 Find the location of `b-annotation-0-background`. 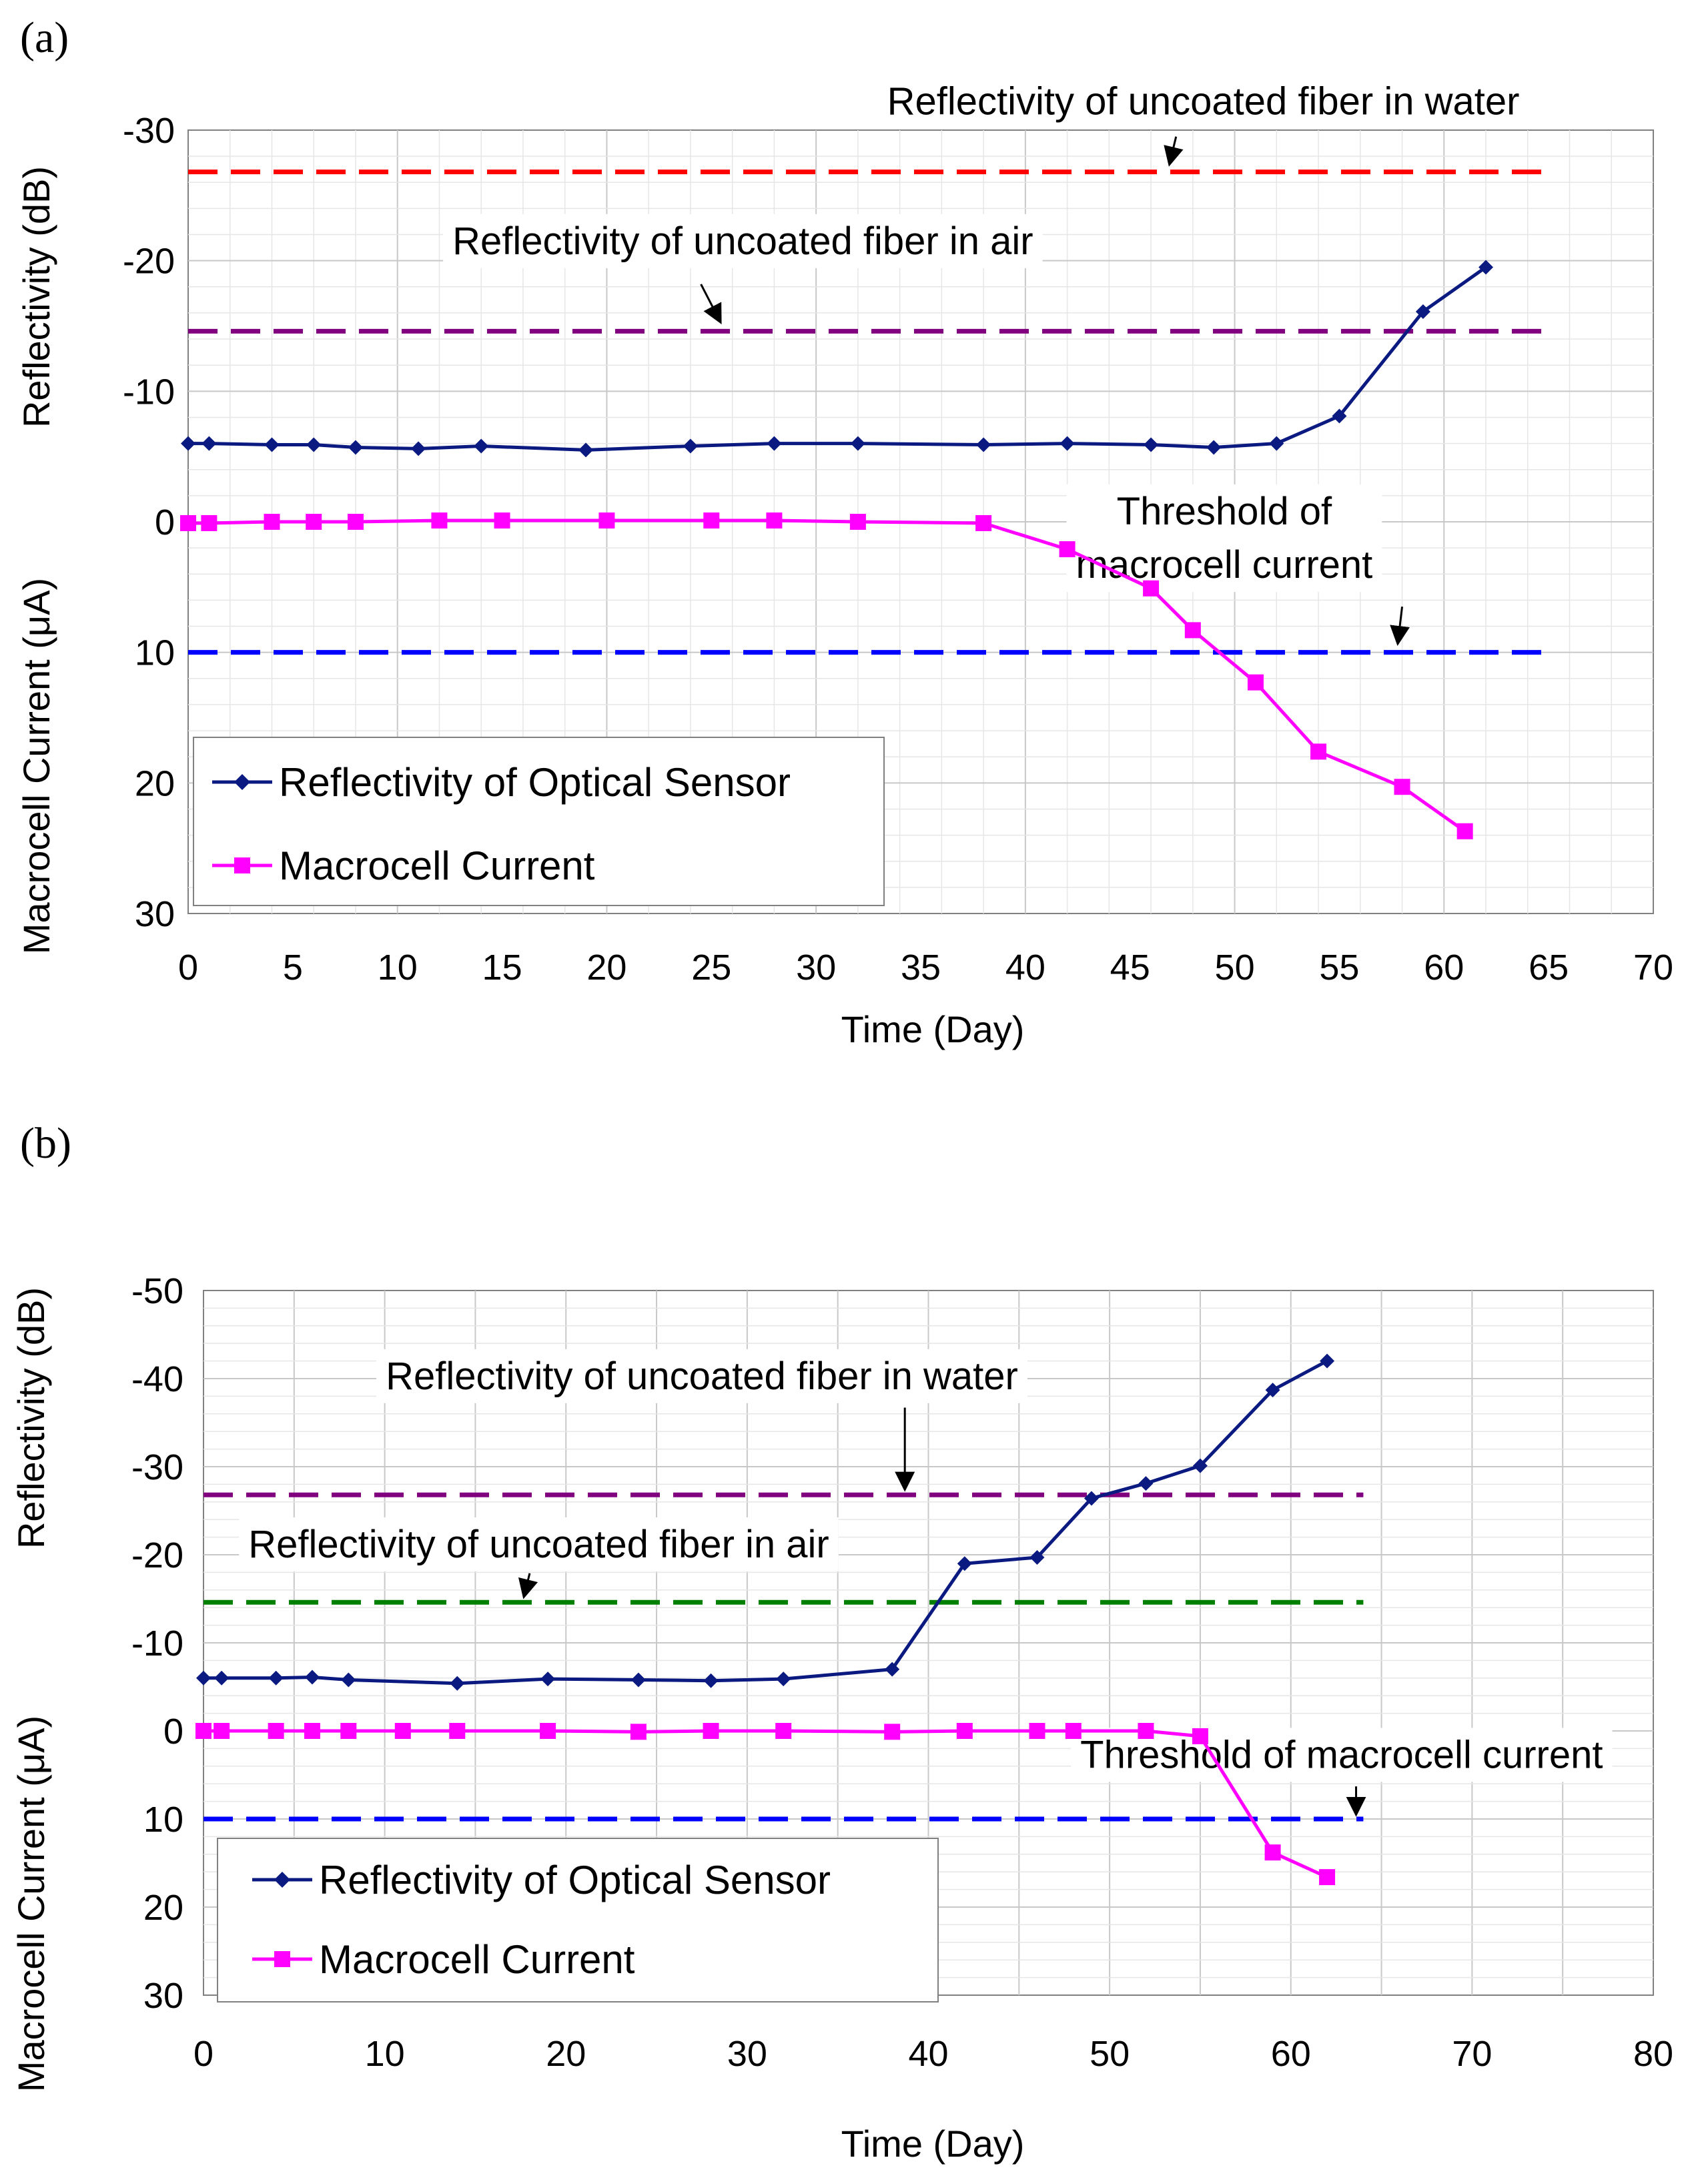

b-annotation-0-background is located at coordinates (701, 1376).